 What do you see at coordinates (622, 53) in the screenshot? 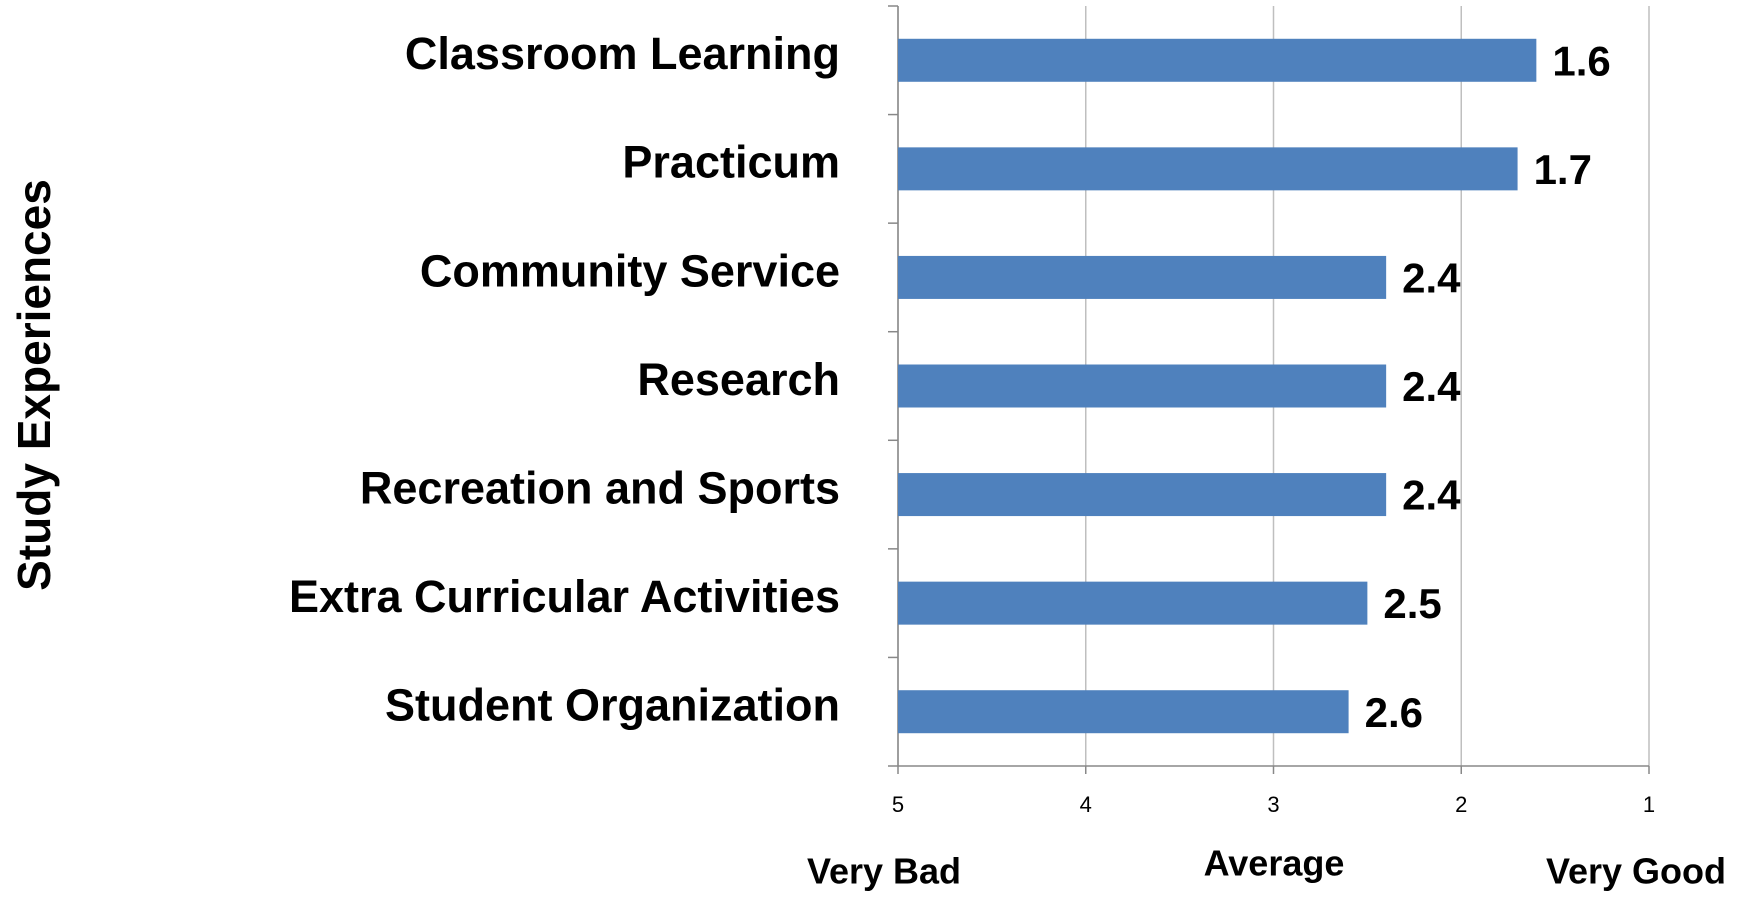
I see `y-tick-label: Classroom Learning` at bounding box center [622, 53].